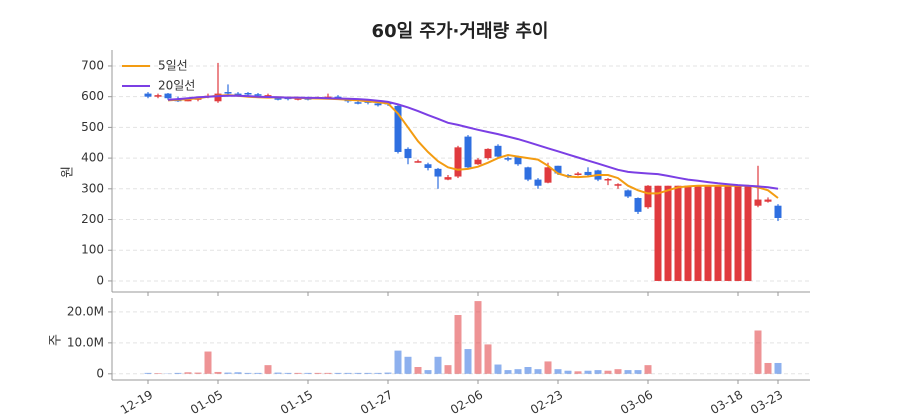 The height and width of the screenshot is (420, 900). What do you see at coordinates (85, 311) in the screenshot?
I see `volume-tick-label: 20.0M` at bounding box center [85, 311].